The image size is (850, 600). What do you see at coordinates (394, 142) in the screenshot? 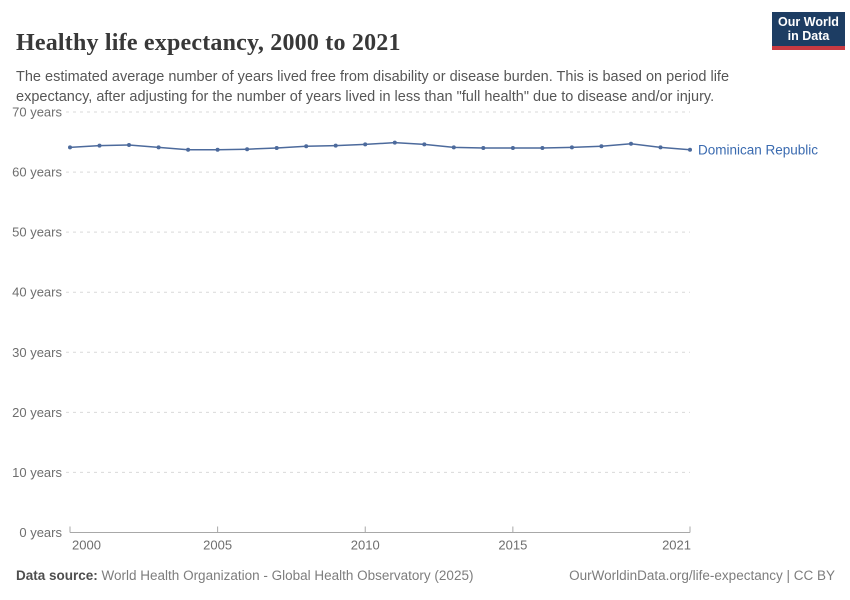
I see `data-point-2011` at bounding box center [394, 142].